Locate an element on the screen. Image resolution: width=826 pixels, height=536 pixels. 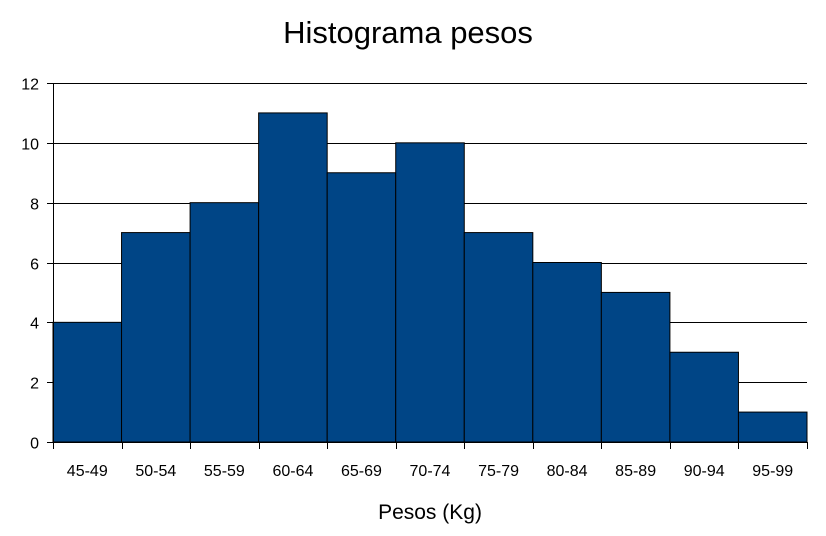
x-tick-label: 55-59 is located at coordinates (224, 471).